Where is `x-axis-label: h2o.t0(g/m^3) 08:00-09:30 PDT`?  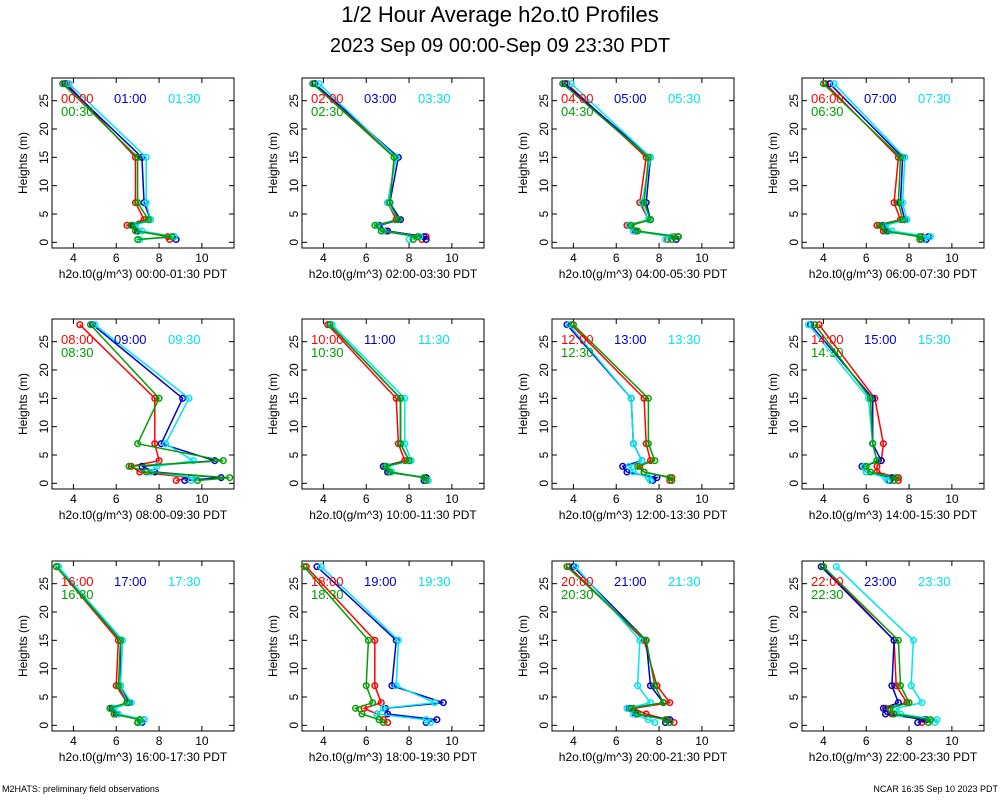
x-axis-label: h2o.t0(g/m^3) 08:00-09:30 PDT is located at coordinates (143, 515).